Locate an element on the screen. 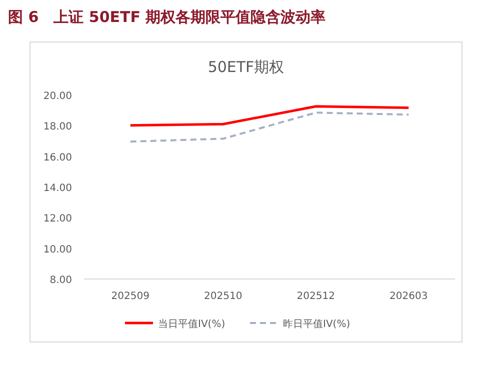 This screenshot has height=382, width=481. x-tick-label: 202603 is located at coordinates (409, 296).